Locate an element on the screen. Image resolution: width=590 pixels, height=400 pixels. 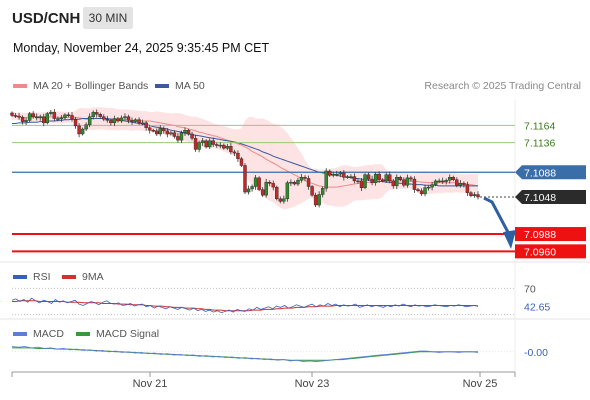
legend-macd: MACD is located at coordinates (38, 334).